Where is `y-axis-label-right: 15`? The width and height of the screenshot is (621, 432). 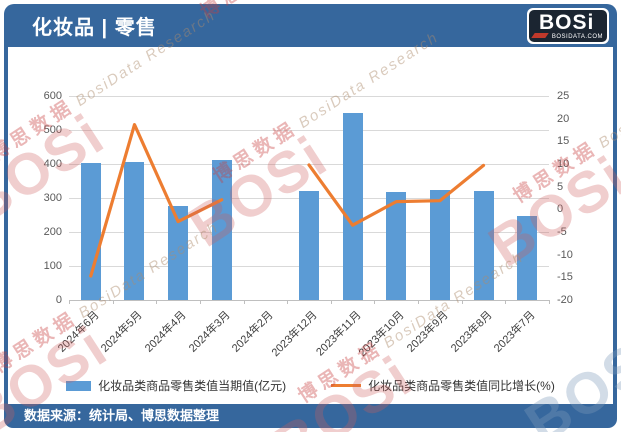 y-axis-label-right: 15 is located at coordinates (563, 141).